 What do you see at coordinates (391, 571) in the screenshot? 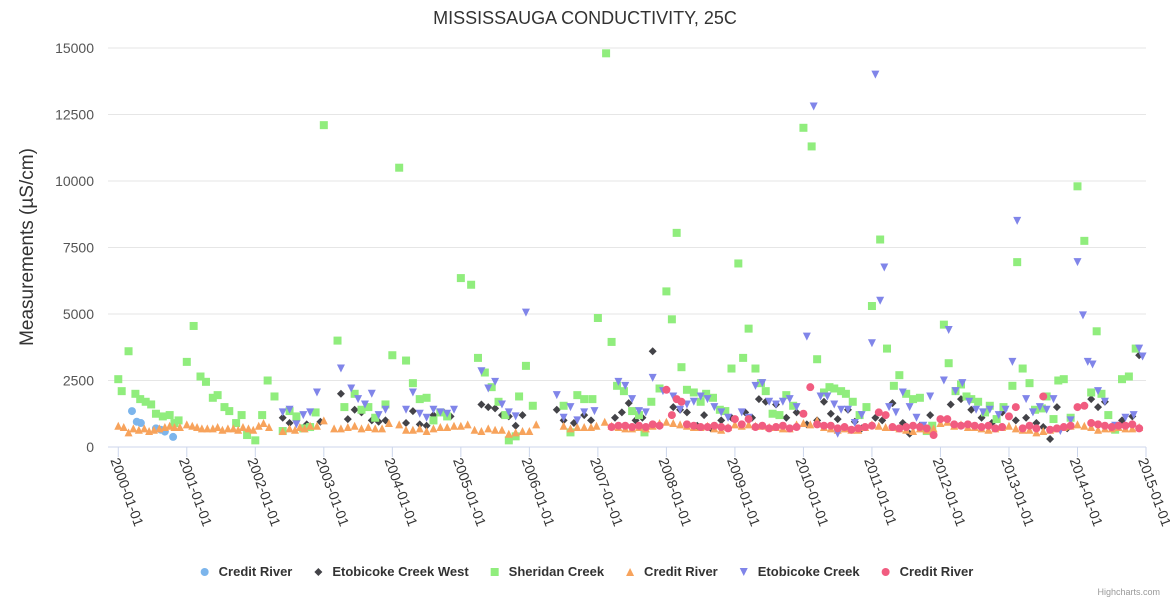
I see `legend-item: Etobicoke Creek West` at bounding box center [391, 571].